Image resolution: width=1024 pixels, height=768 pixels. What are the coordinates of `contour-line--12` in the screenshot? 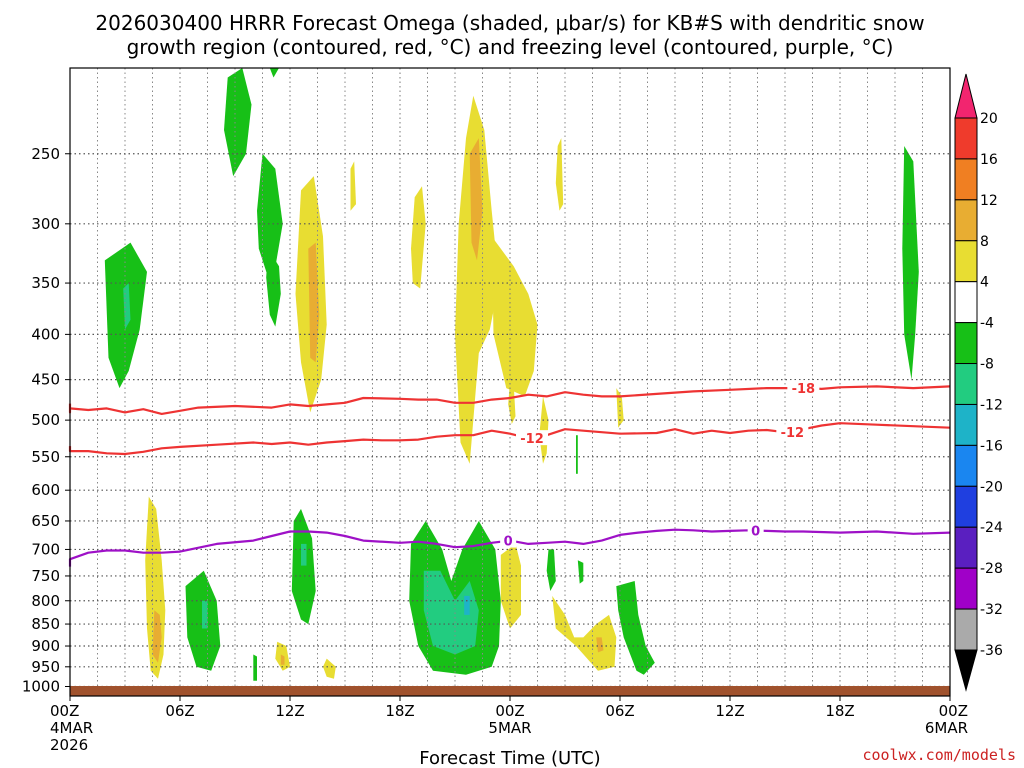 It's located at (509, 439).